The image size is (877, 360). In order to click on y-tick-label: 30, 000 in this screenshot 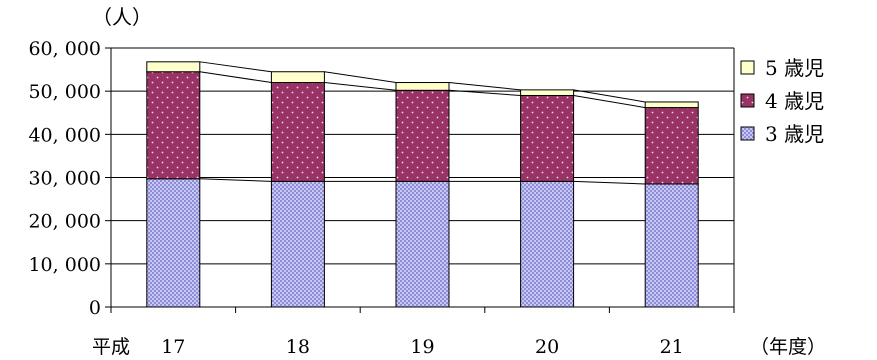, I will do `click(64, 179)`.